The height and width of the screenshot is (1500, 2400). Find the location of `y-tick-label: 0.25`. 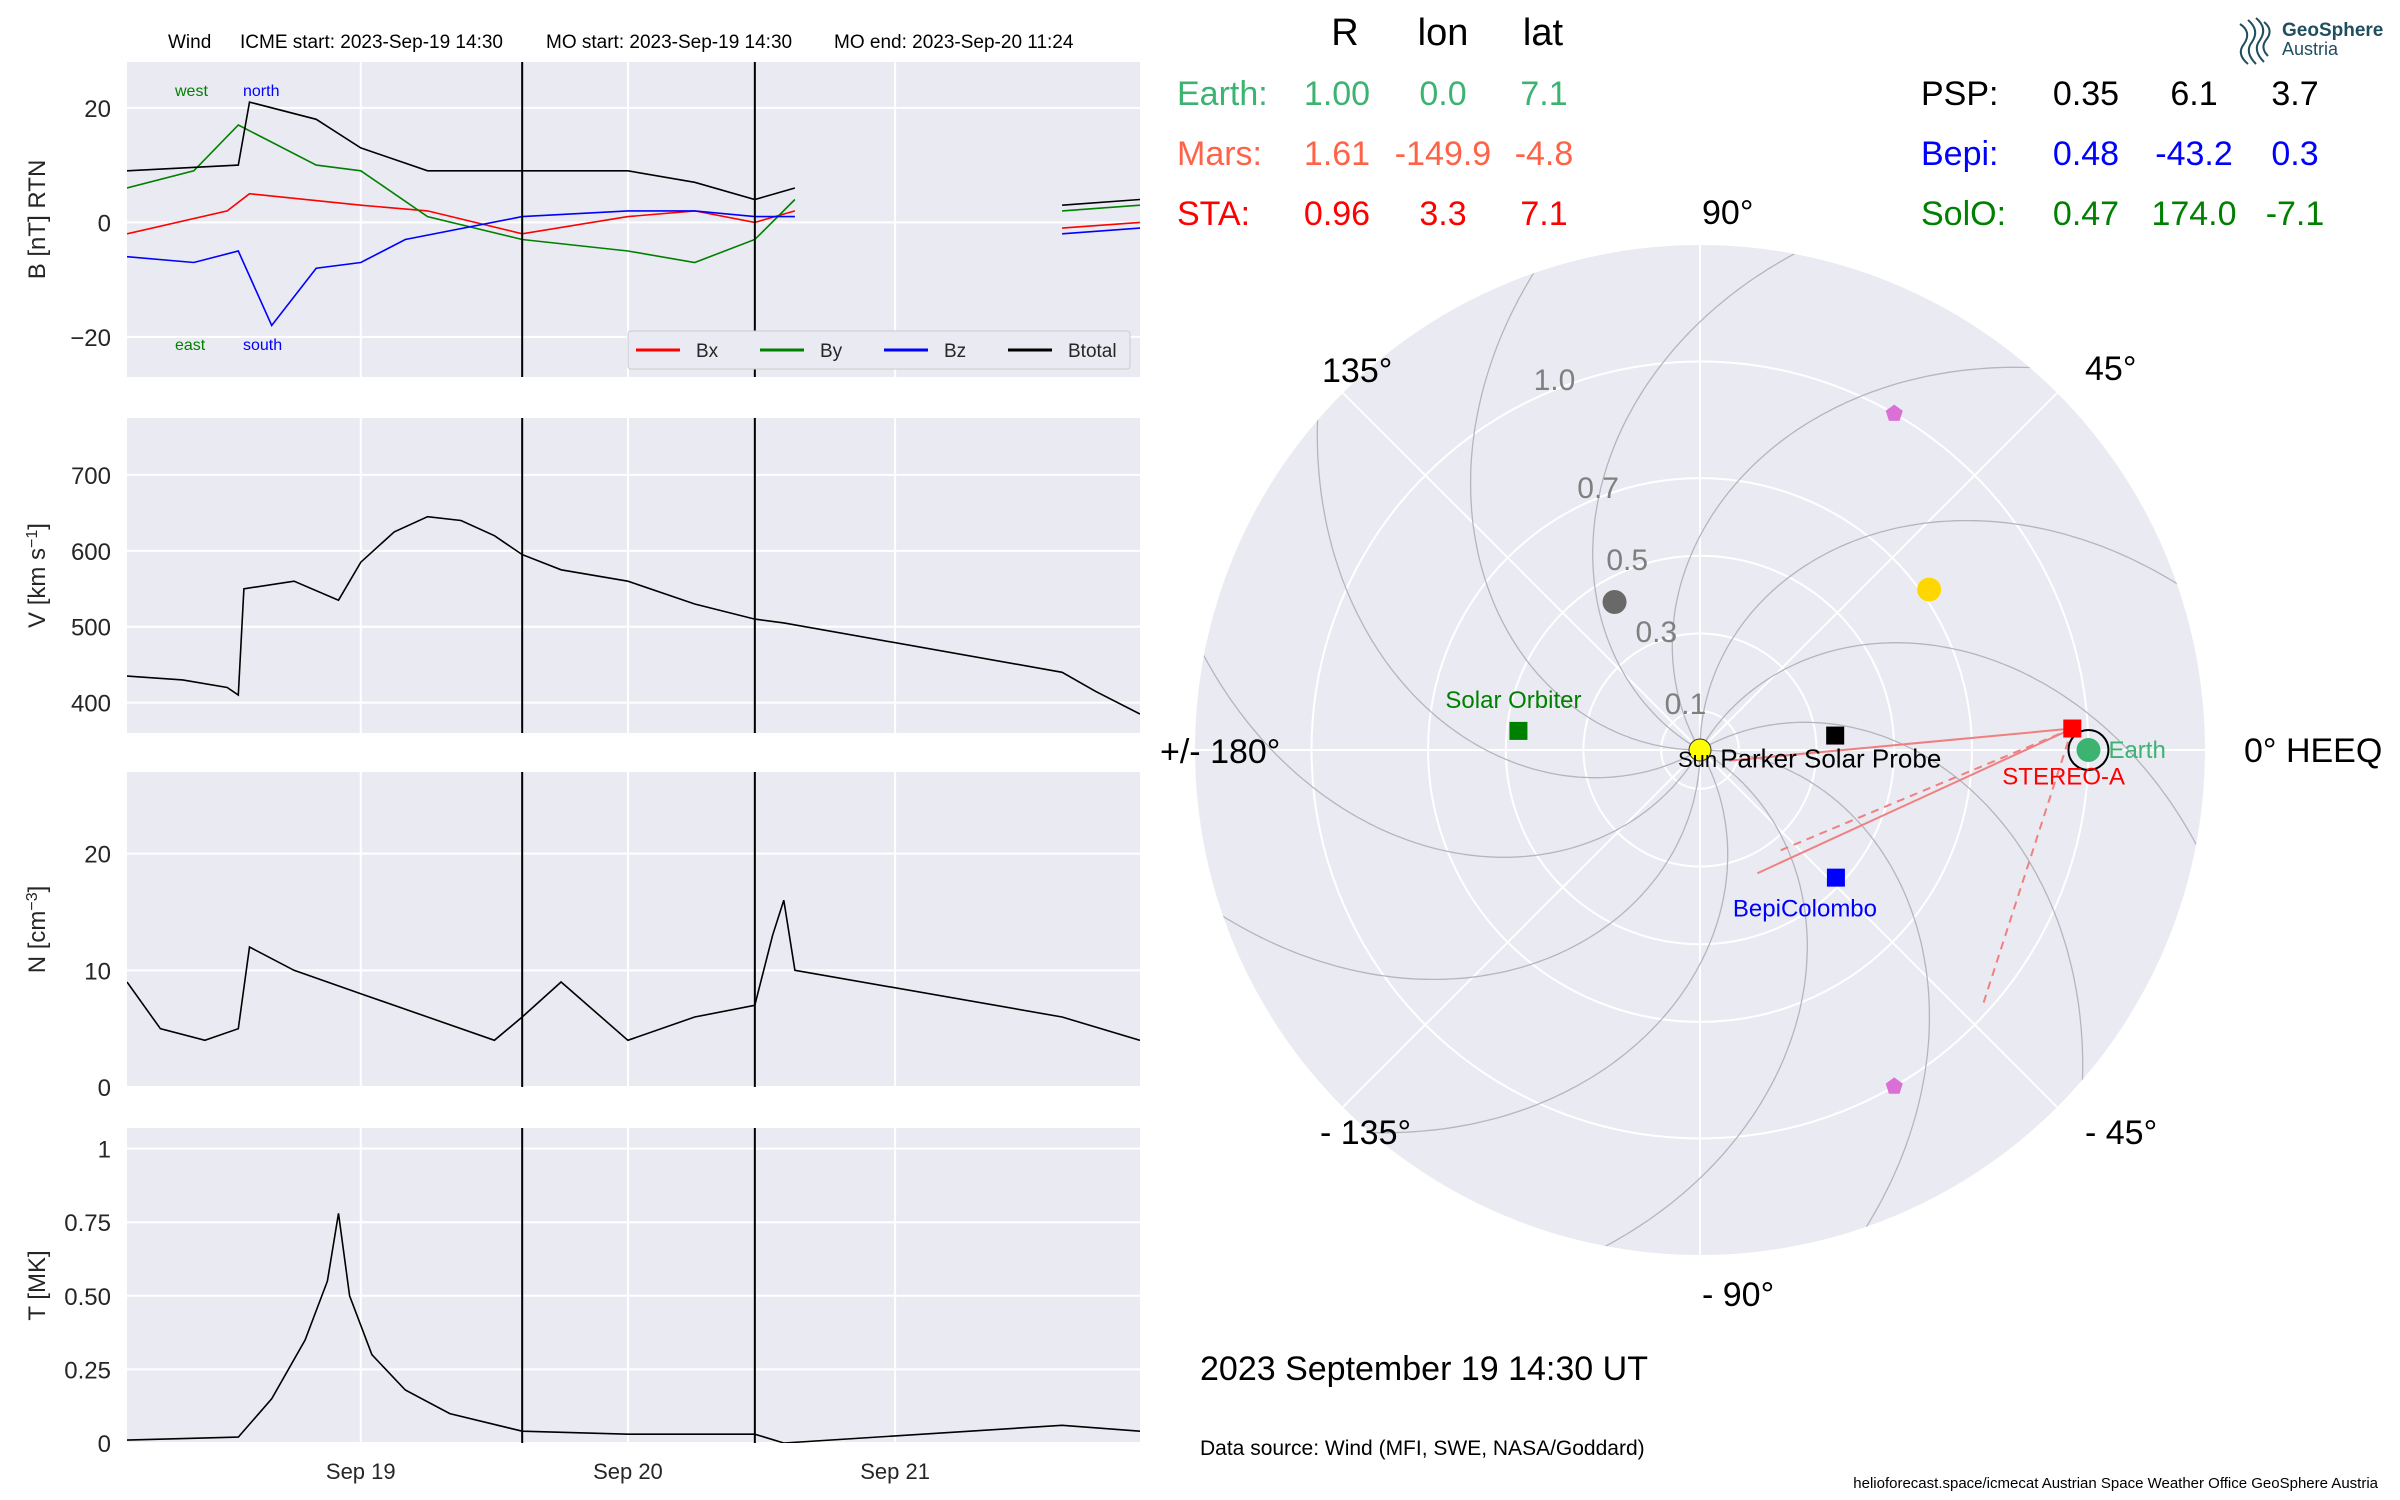

y-tick-label: 0.25 is located at coordinates (87, 1370).